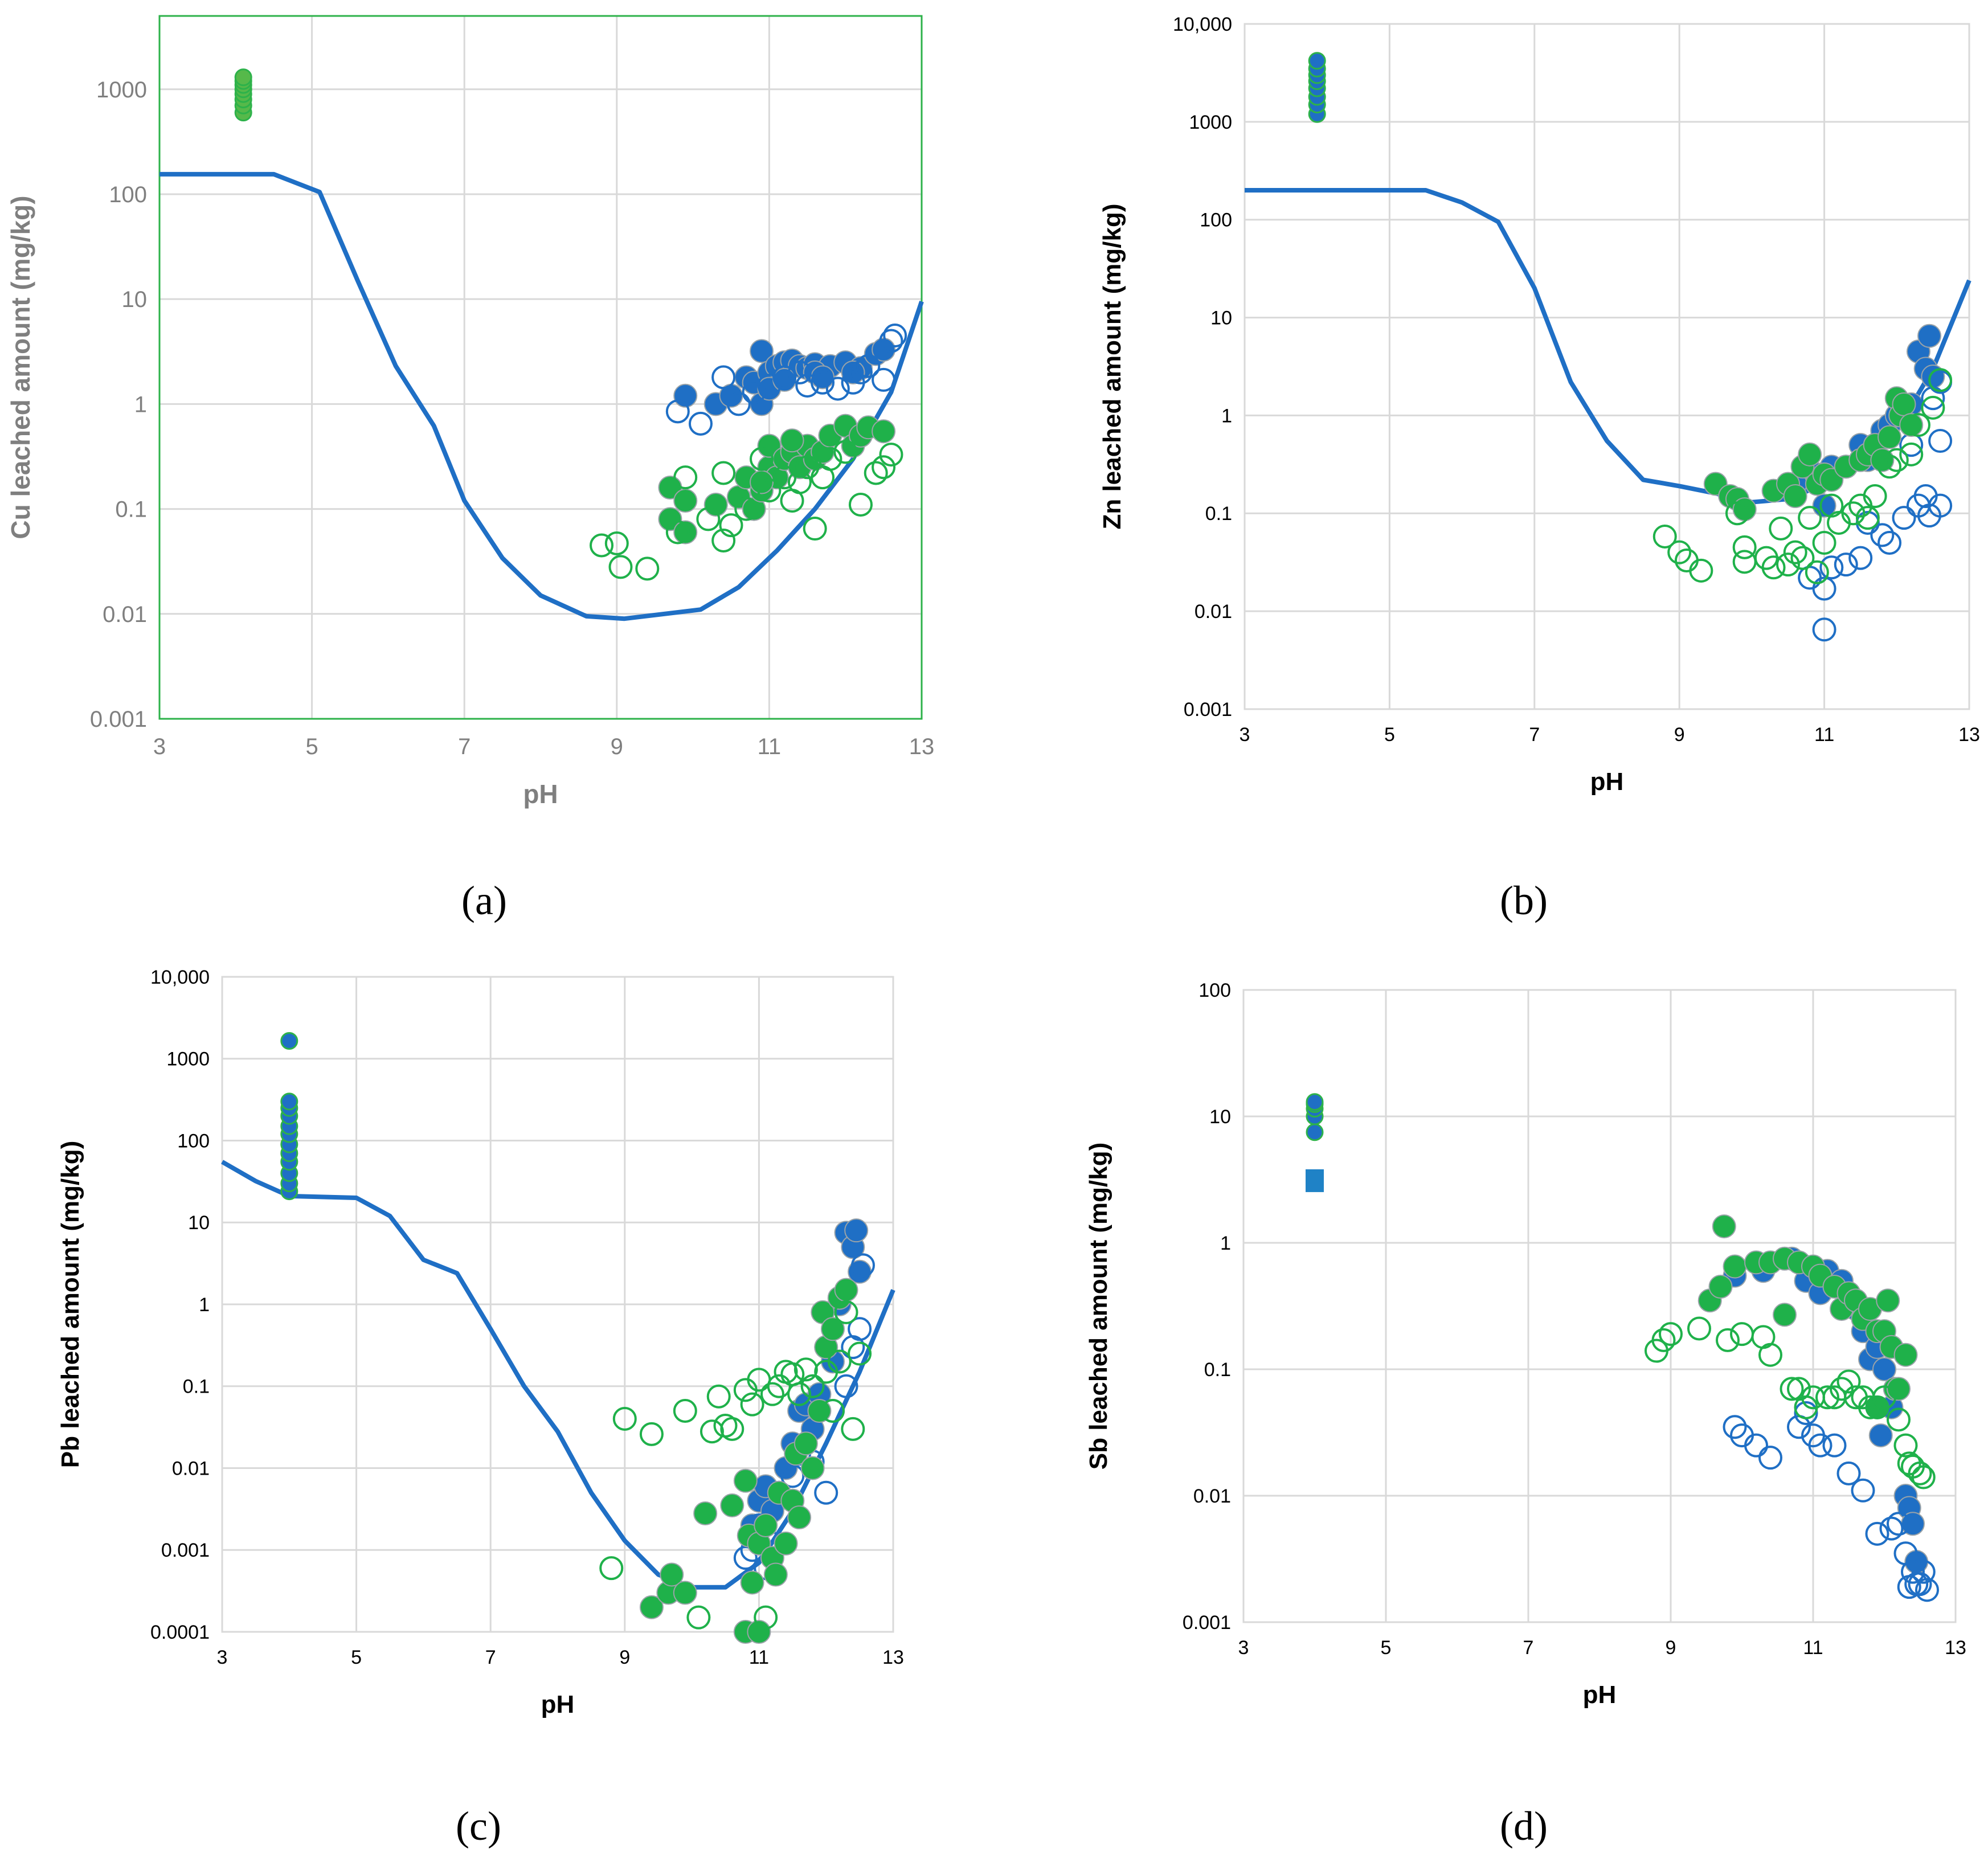 The width and height of the screenshot is (1988, 1850). What do you see at coordinates (1226, 416) in the screenshot?
I see `y-tick-label: 1` at bounding box center [1226, 416].